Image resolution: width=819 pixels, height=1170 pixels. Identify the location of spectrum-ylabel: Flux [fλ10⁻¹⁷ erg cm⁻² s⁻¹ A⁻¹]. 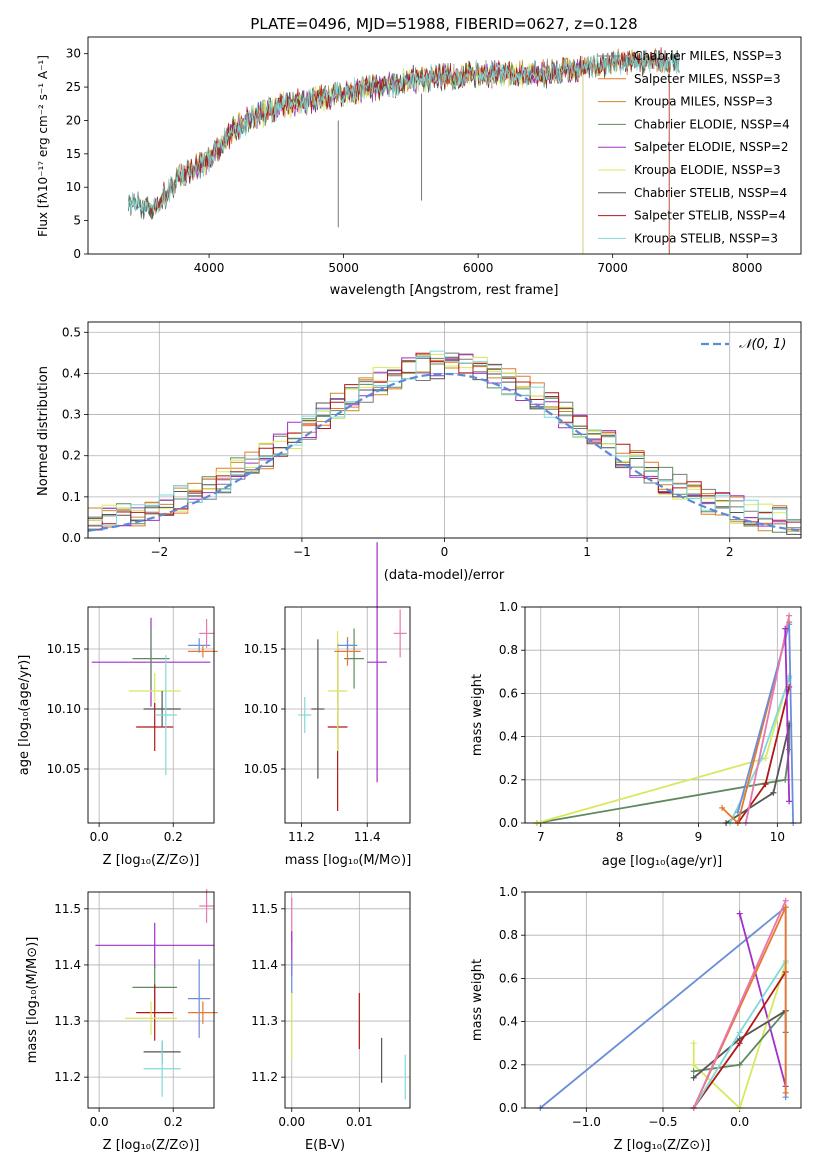
(43, 146).